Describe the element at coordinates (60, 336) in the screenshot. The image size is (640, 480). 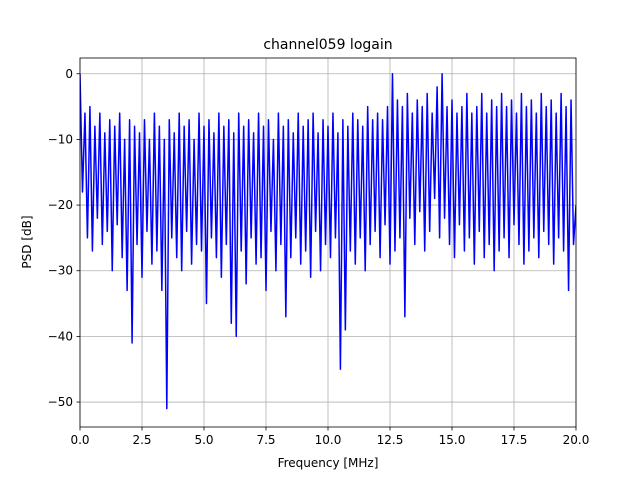
I see `y-tick-label: −40` at that location.